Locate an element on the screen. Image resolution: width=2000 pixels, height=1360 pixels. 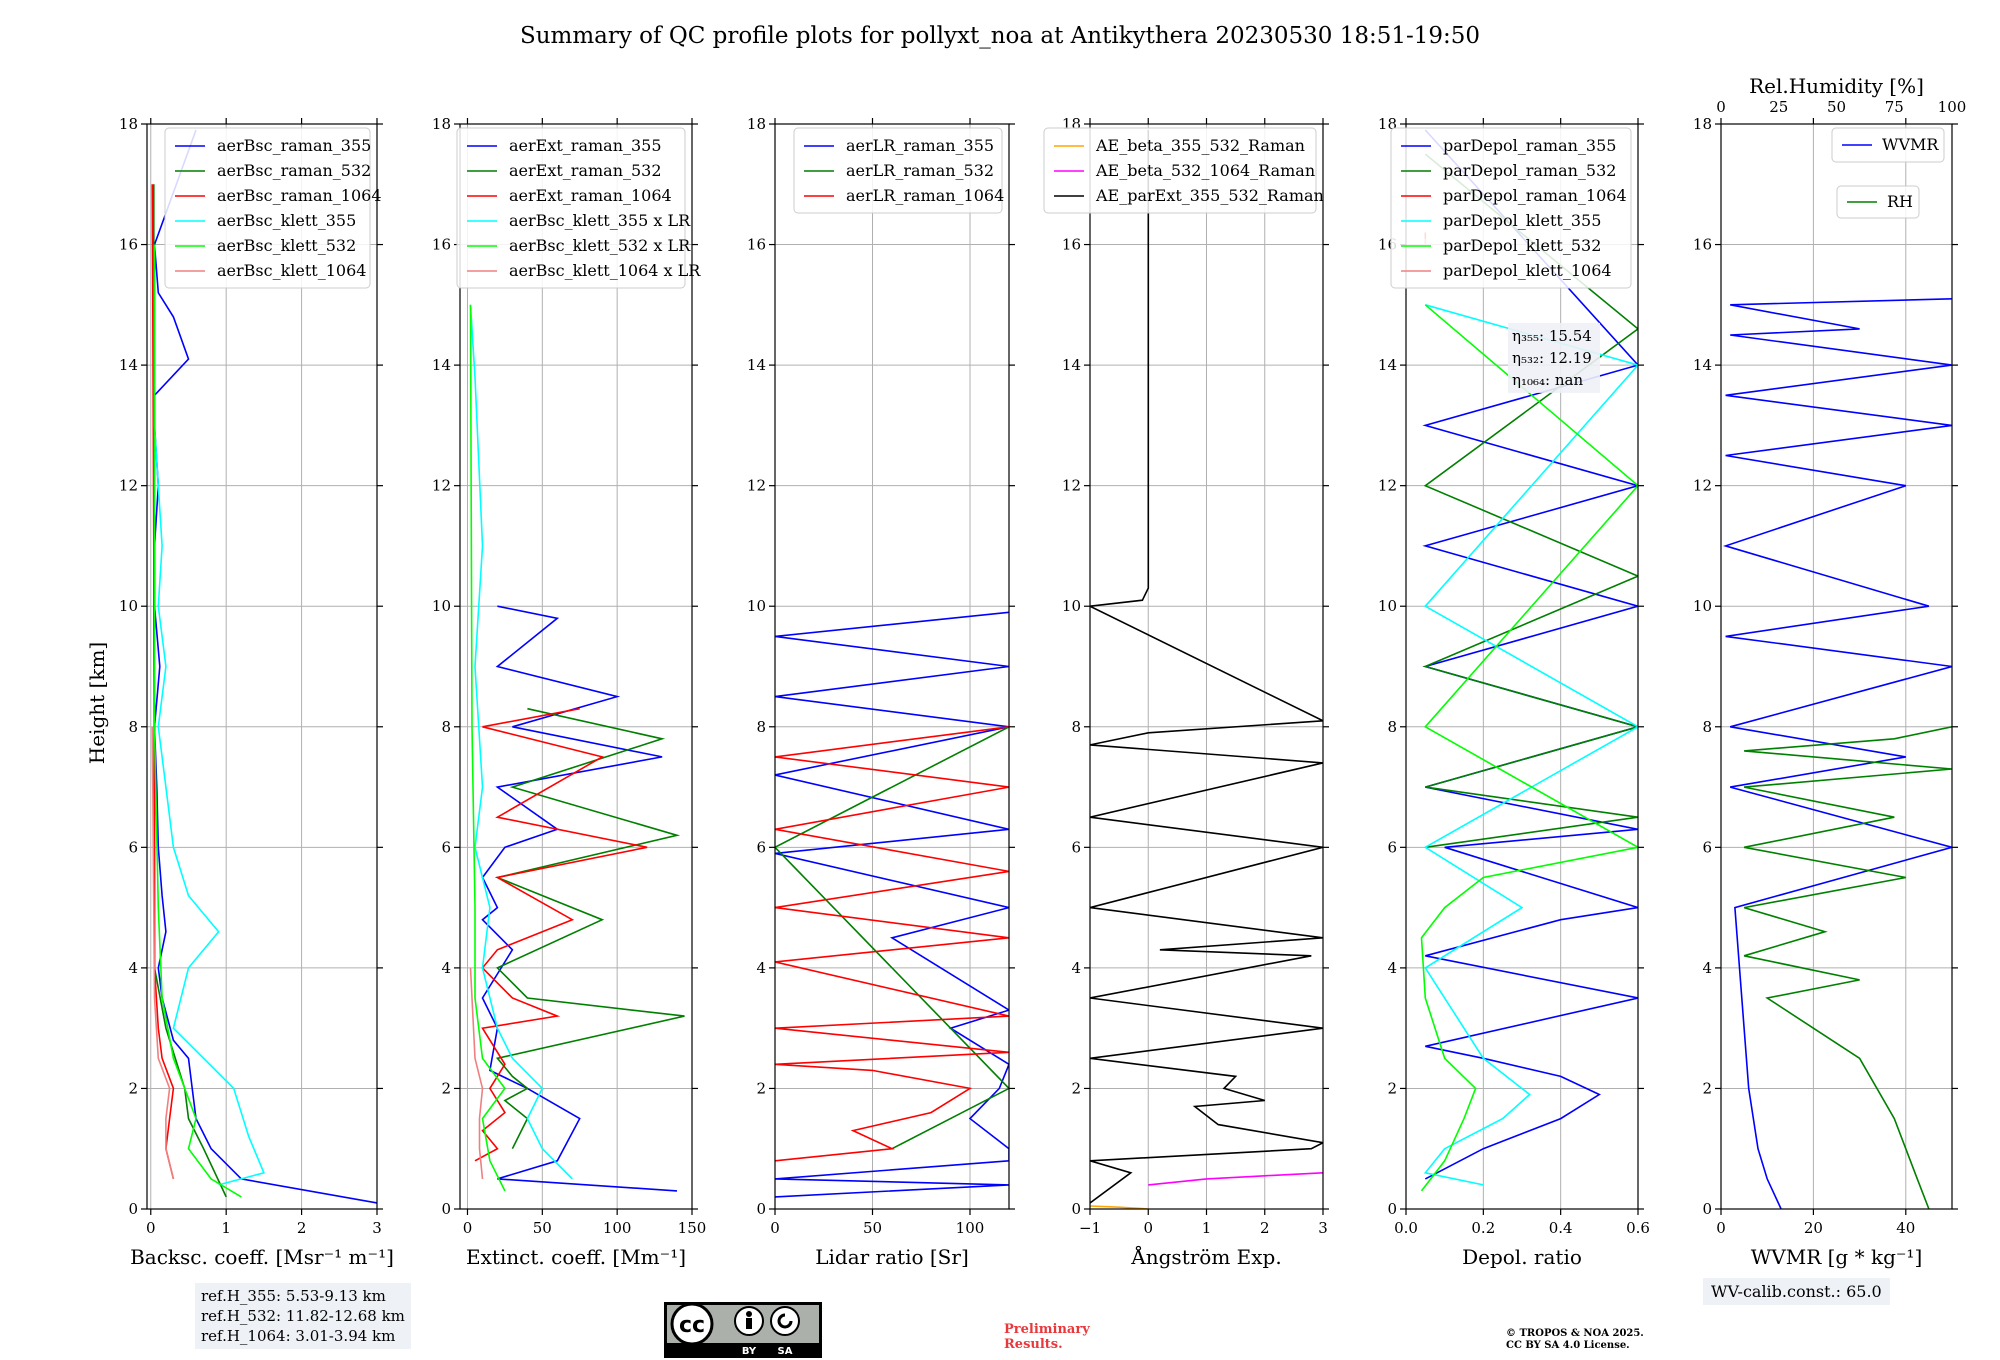
legend-label: aerBsc_raman_355 is located at coordinates (294, 145).